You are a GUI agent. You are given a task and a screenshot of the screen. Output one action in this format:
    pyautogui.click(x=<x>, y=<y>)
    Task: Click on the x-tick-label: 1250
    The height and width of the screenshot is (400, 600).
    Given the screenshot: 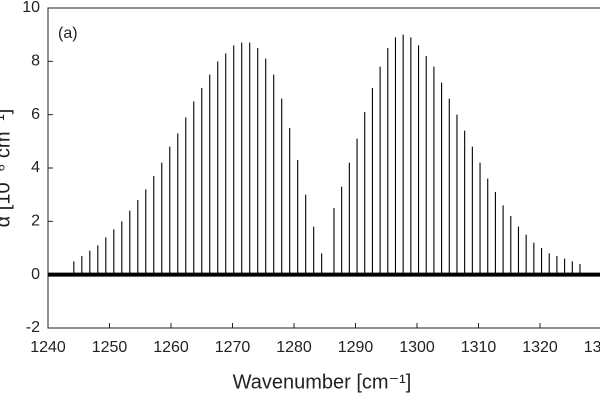 What is the action you would take?
    pyautogui.click(x=110, y=347)
    